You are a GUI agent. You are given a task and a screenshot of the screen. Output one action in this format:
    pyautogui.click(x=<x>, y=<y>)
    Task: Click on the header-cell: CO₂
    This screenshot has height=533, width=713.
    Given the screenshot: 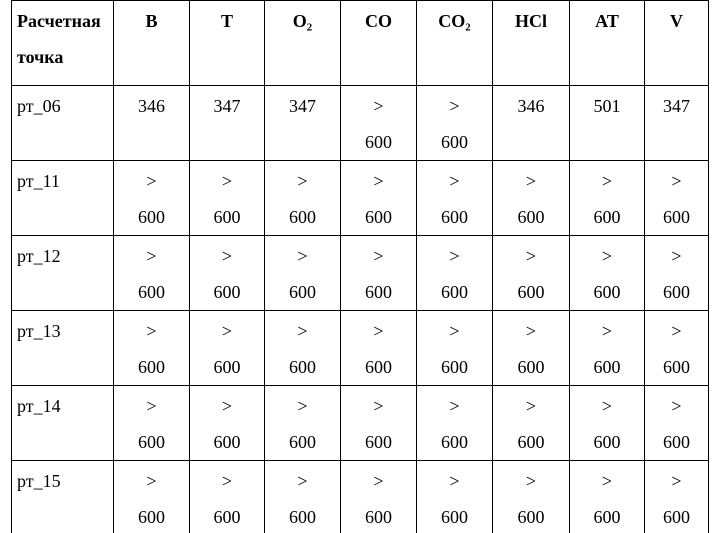 What is the action you would take?
    pyautogui.click(x=454, y=43)
    